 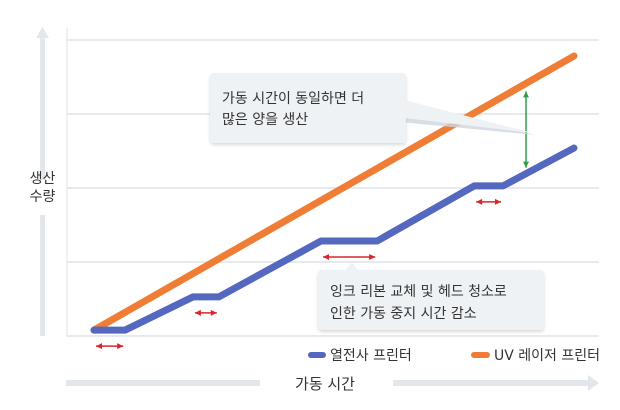 I want to click on legend-label-uv: UV 레이저 프린터, so click(x=547, y=356).